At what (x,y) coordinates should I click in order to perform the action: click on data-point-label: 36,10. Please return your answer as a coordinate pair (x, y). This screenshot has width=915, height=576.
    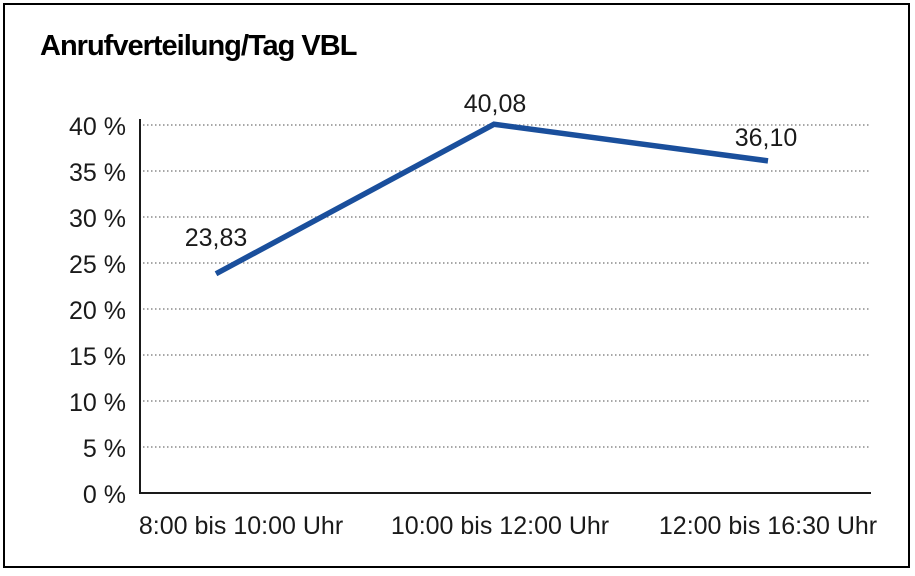
    Looking at the image, I should click on (766, 137).